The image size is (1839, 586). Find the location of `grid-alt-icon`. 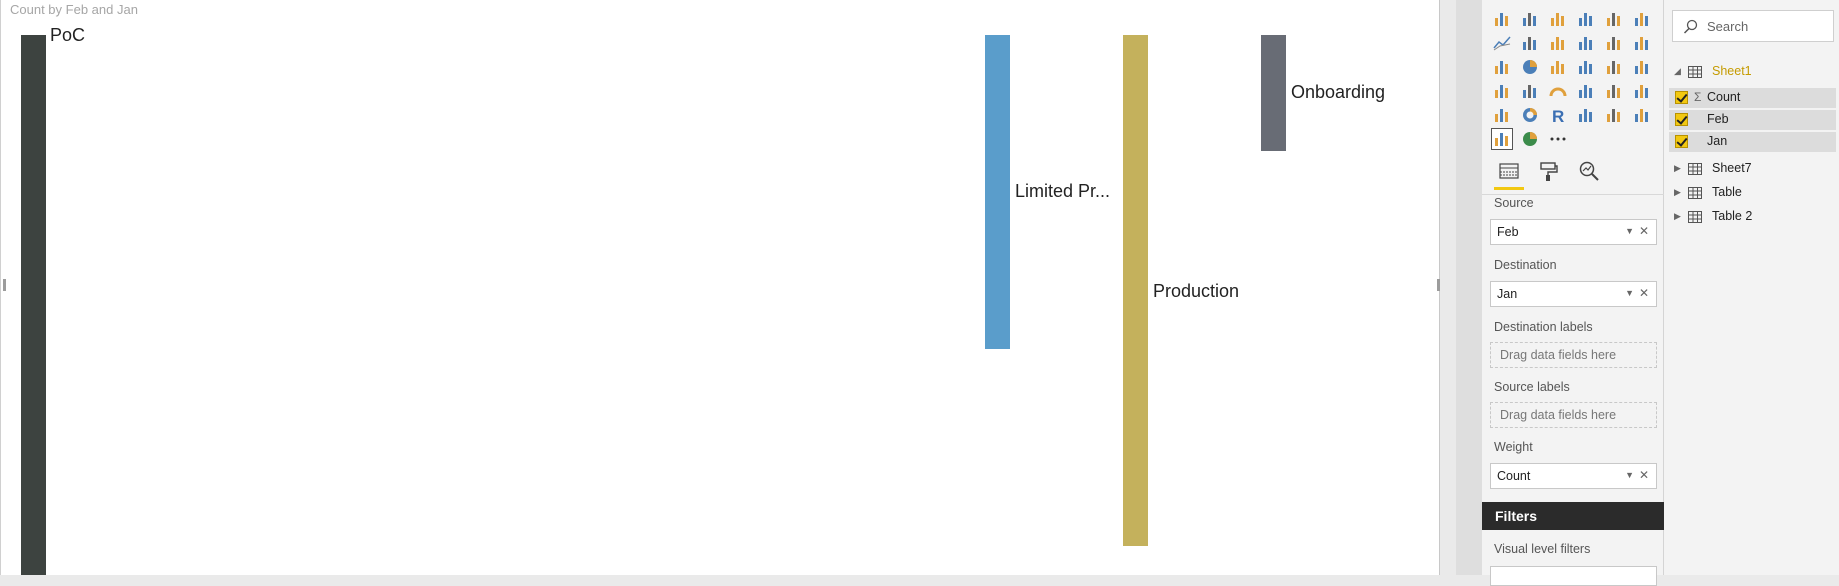

grid-alt-icon is located at coordinates (1642, 115).